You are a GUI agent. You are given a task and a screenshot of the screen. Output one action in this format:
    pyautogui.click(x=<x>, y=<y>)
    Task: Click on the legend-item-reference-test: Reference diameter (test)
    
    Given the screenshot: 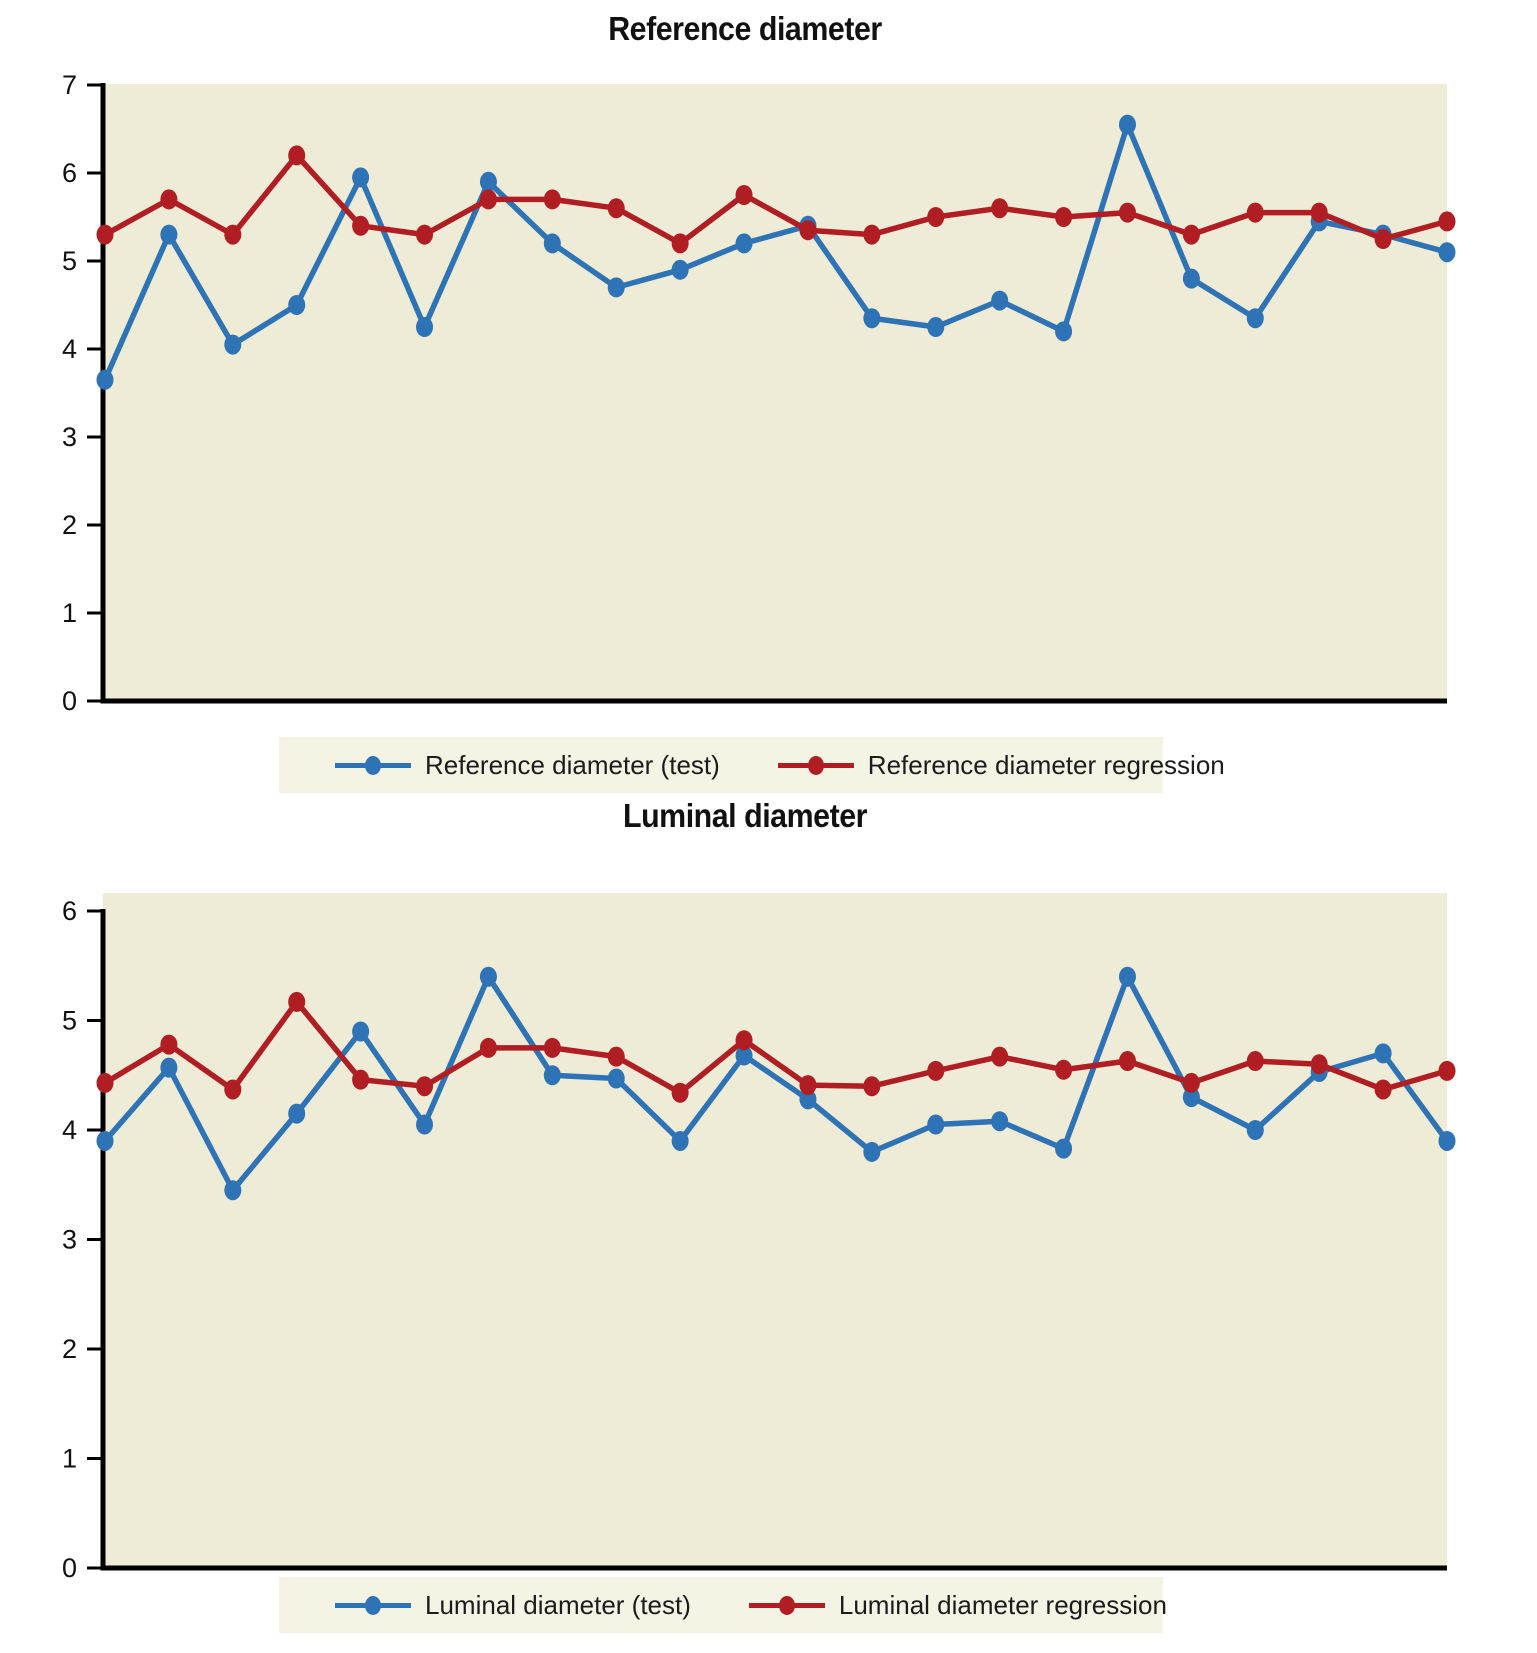 What is the action you would take?
    pyautogui.click(x=527, y=765)
    